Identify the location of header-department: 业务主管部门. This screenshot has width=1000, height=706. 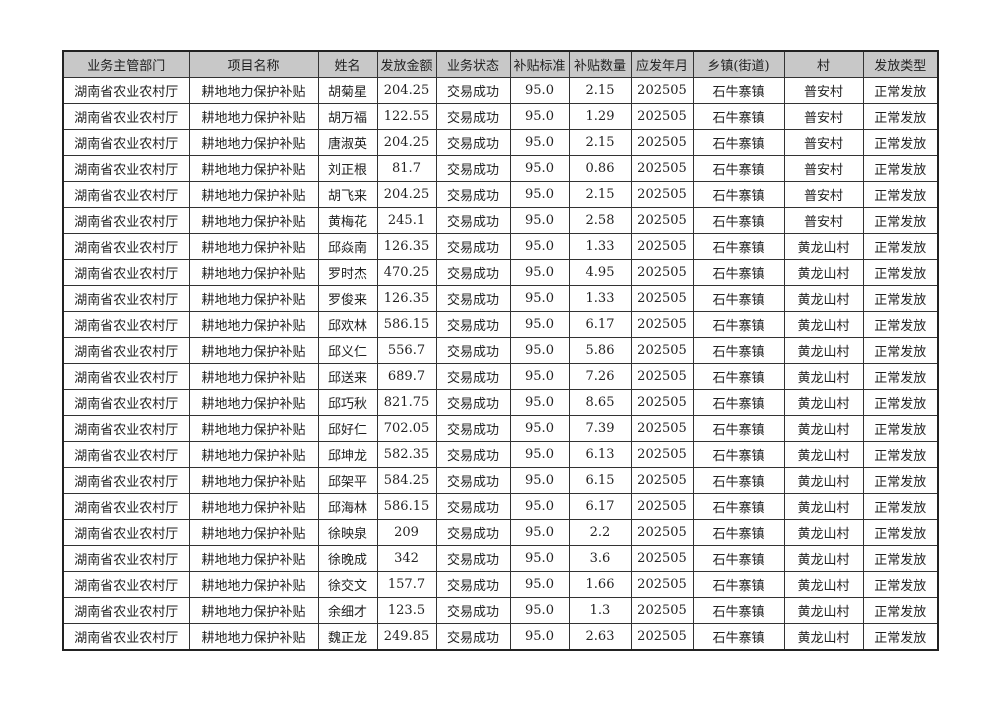
(126, 64).